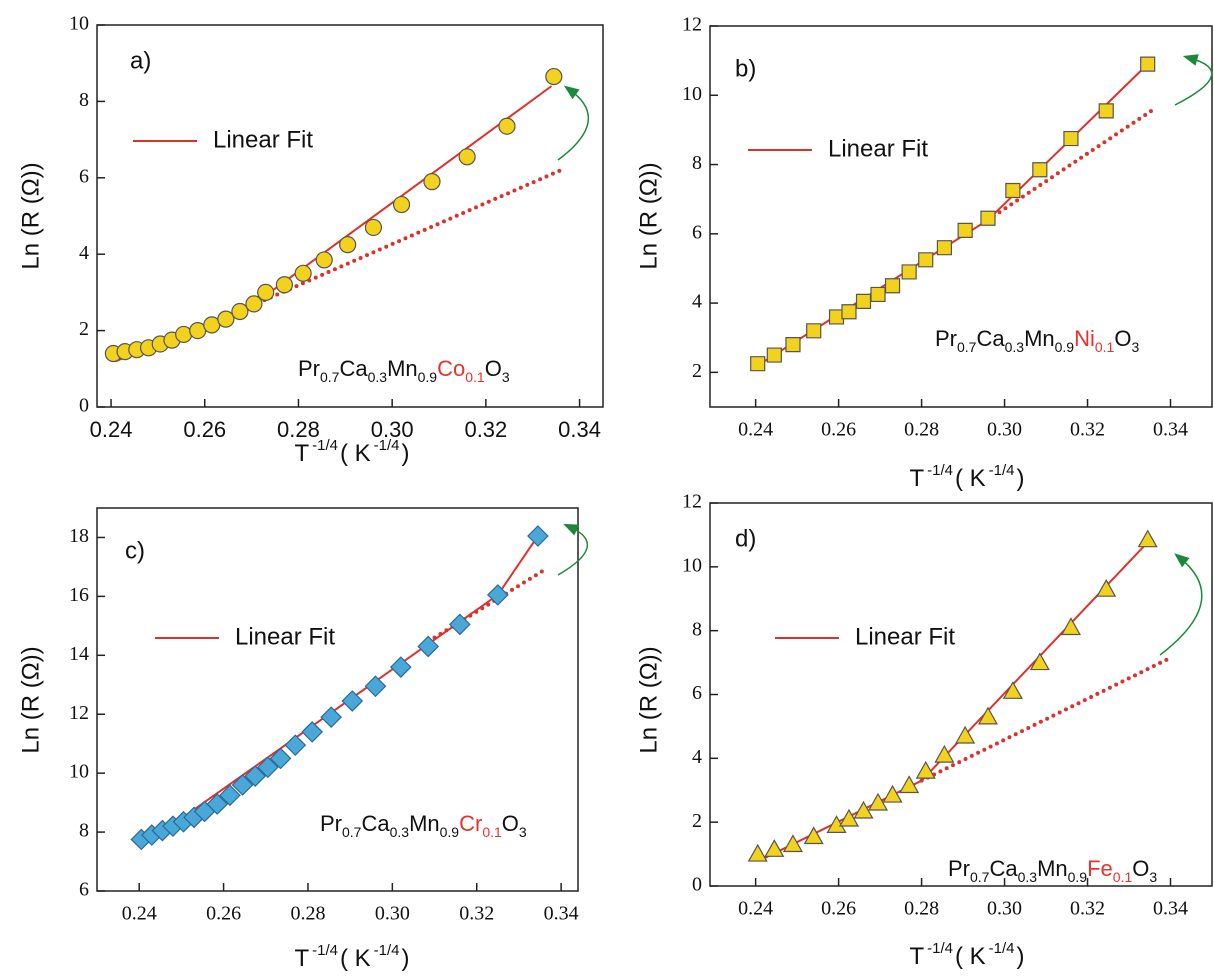  I want to click on x-tick-label: 0.24, so click(755, 909).